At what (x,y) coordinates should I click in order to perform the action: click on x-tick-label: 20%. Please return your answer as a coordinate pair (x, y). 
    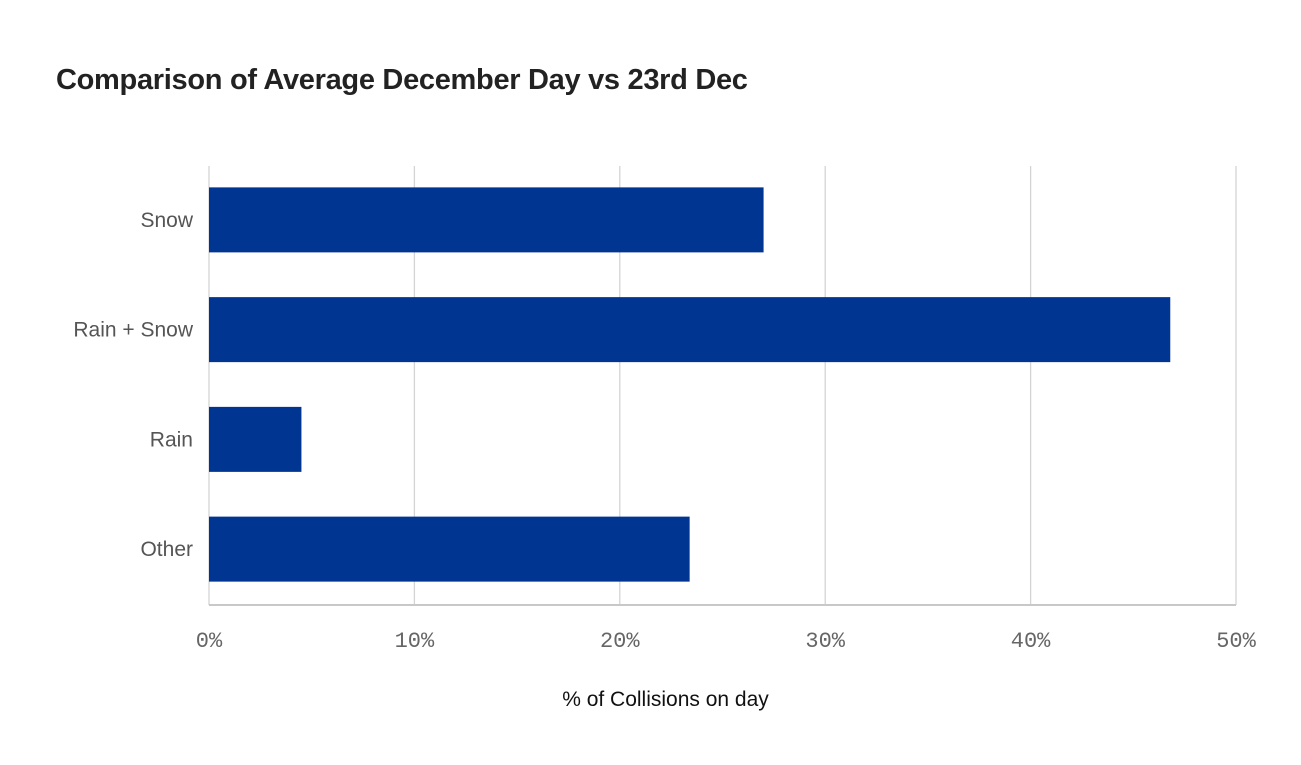
    Looking at the image, I should click on (620, 641).